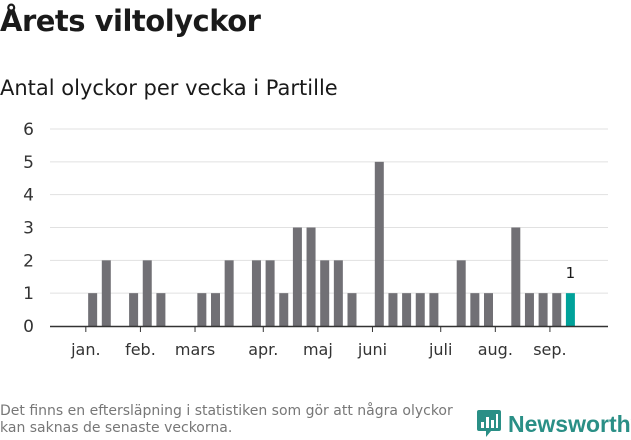  I want to click on bar-highlight, so click(570, 309).